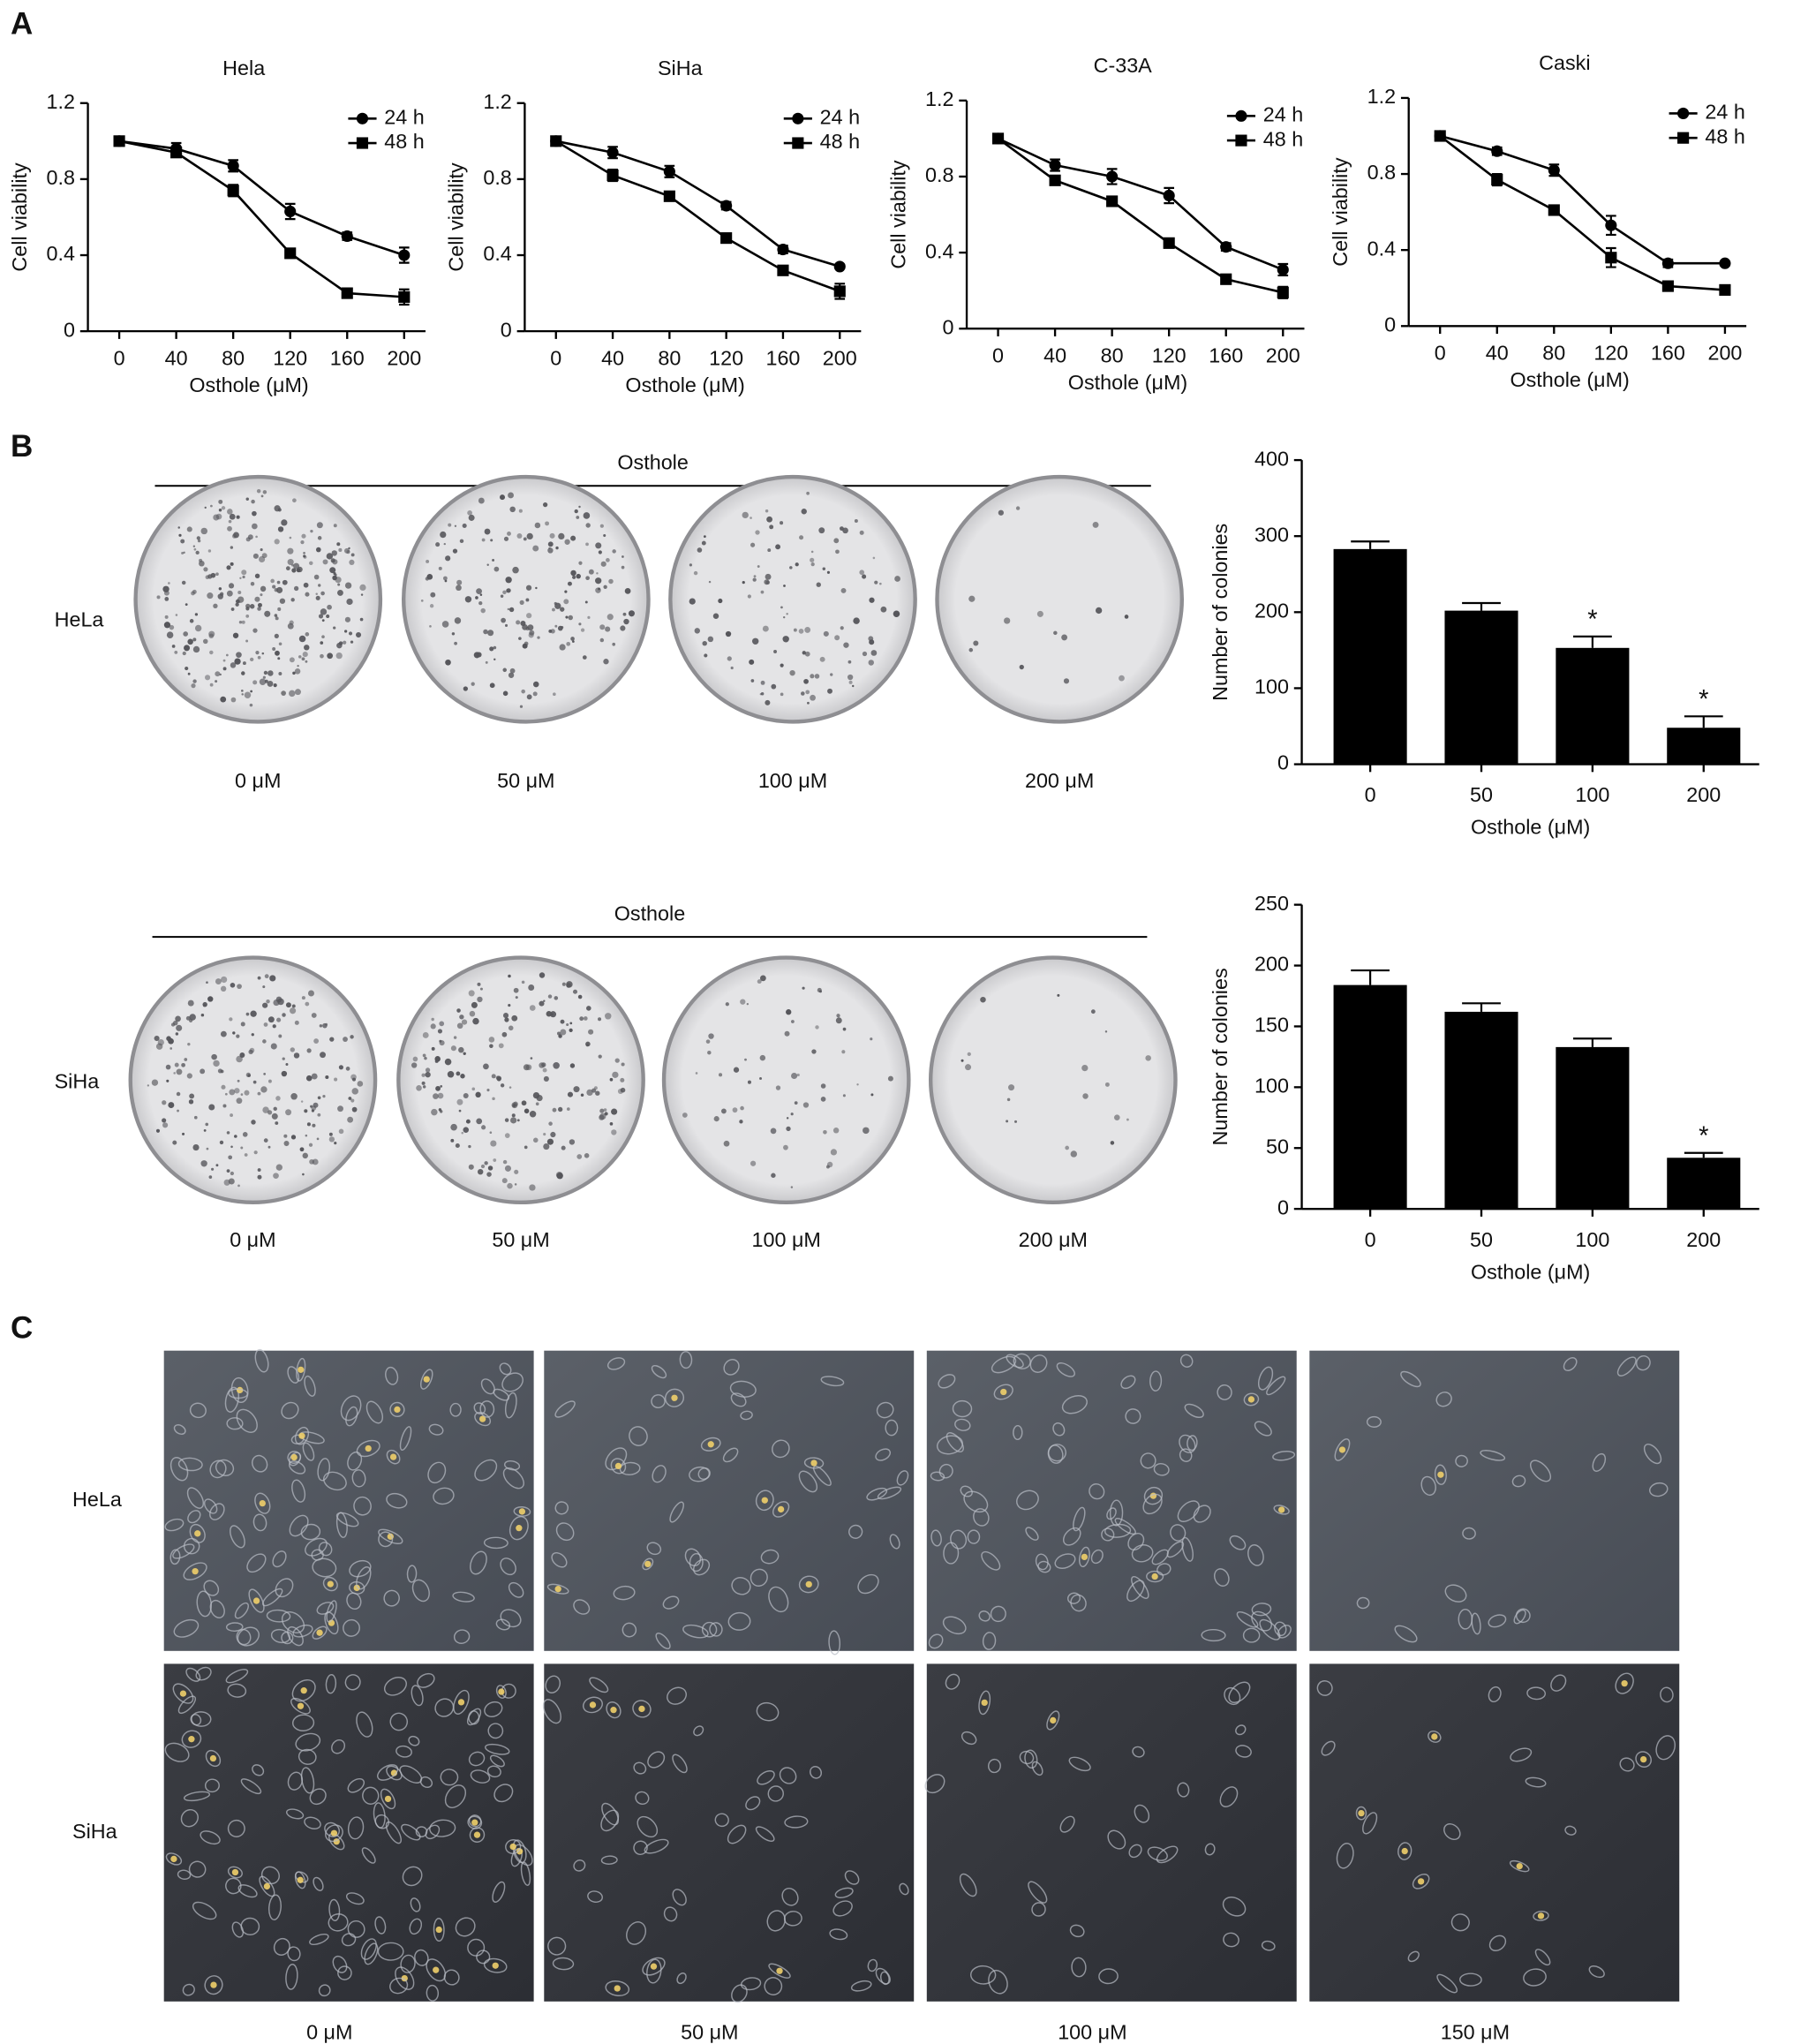 This screenshot has height=2044, width=1793. I want to click on significance-mark: *, so click(1703, 700).